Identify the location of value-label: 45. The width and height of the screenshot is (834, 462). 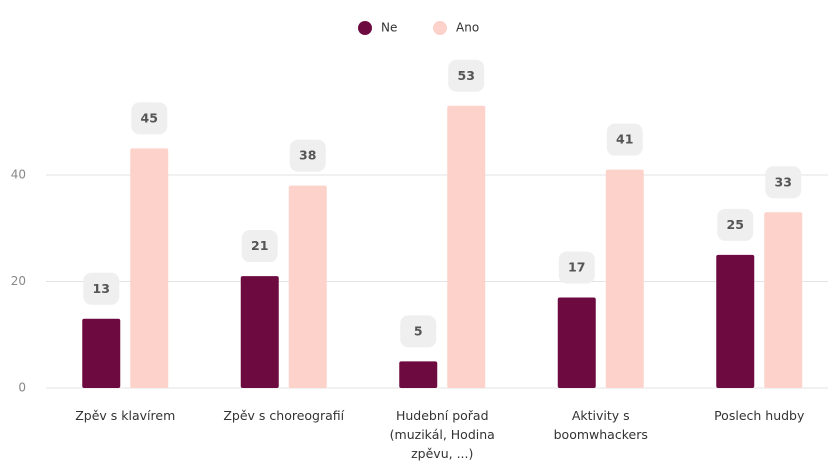
(149, 117).